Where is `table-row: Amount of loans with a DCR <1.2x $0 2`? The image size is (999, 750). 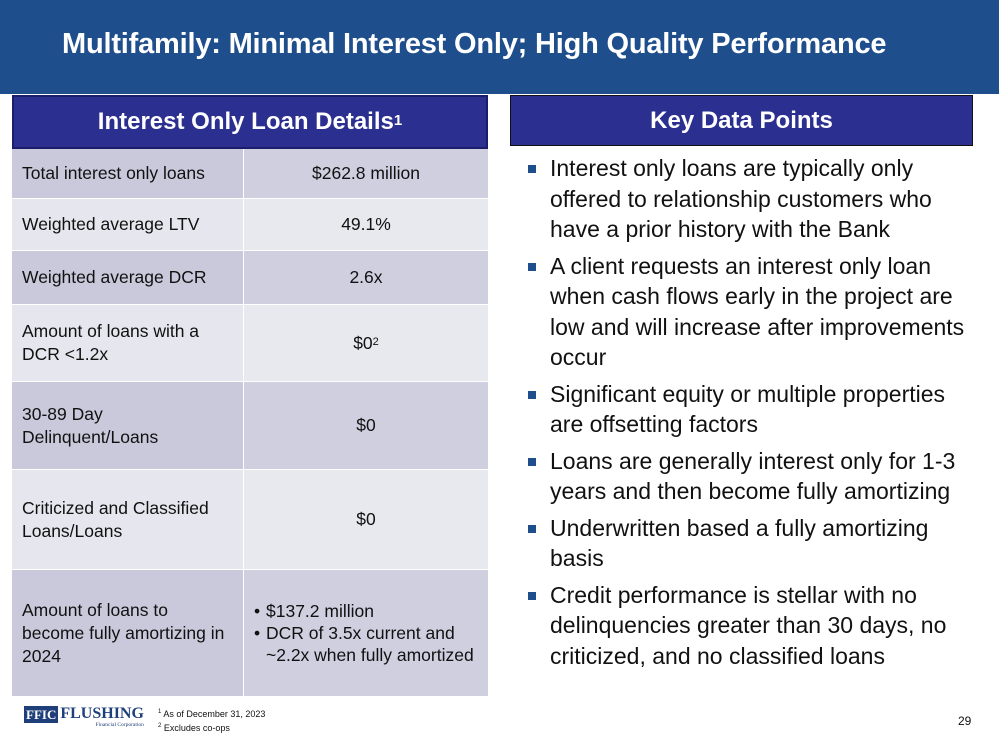 table-row: Amount of loans with a DCR <1.2x $0 2 is located at coordinates (250, 343).